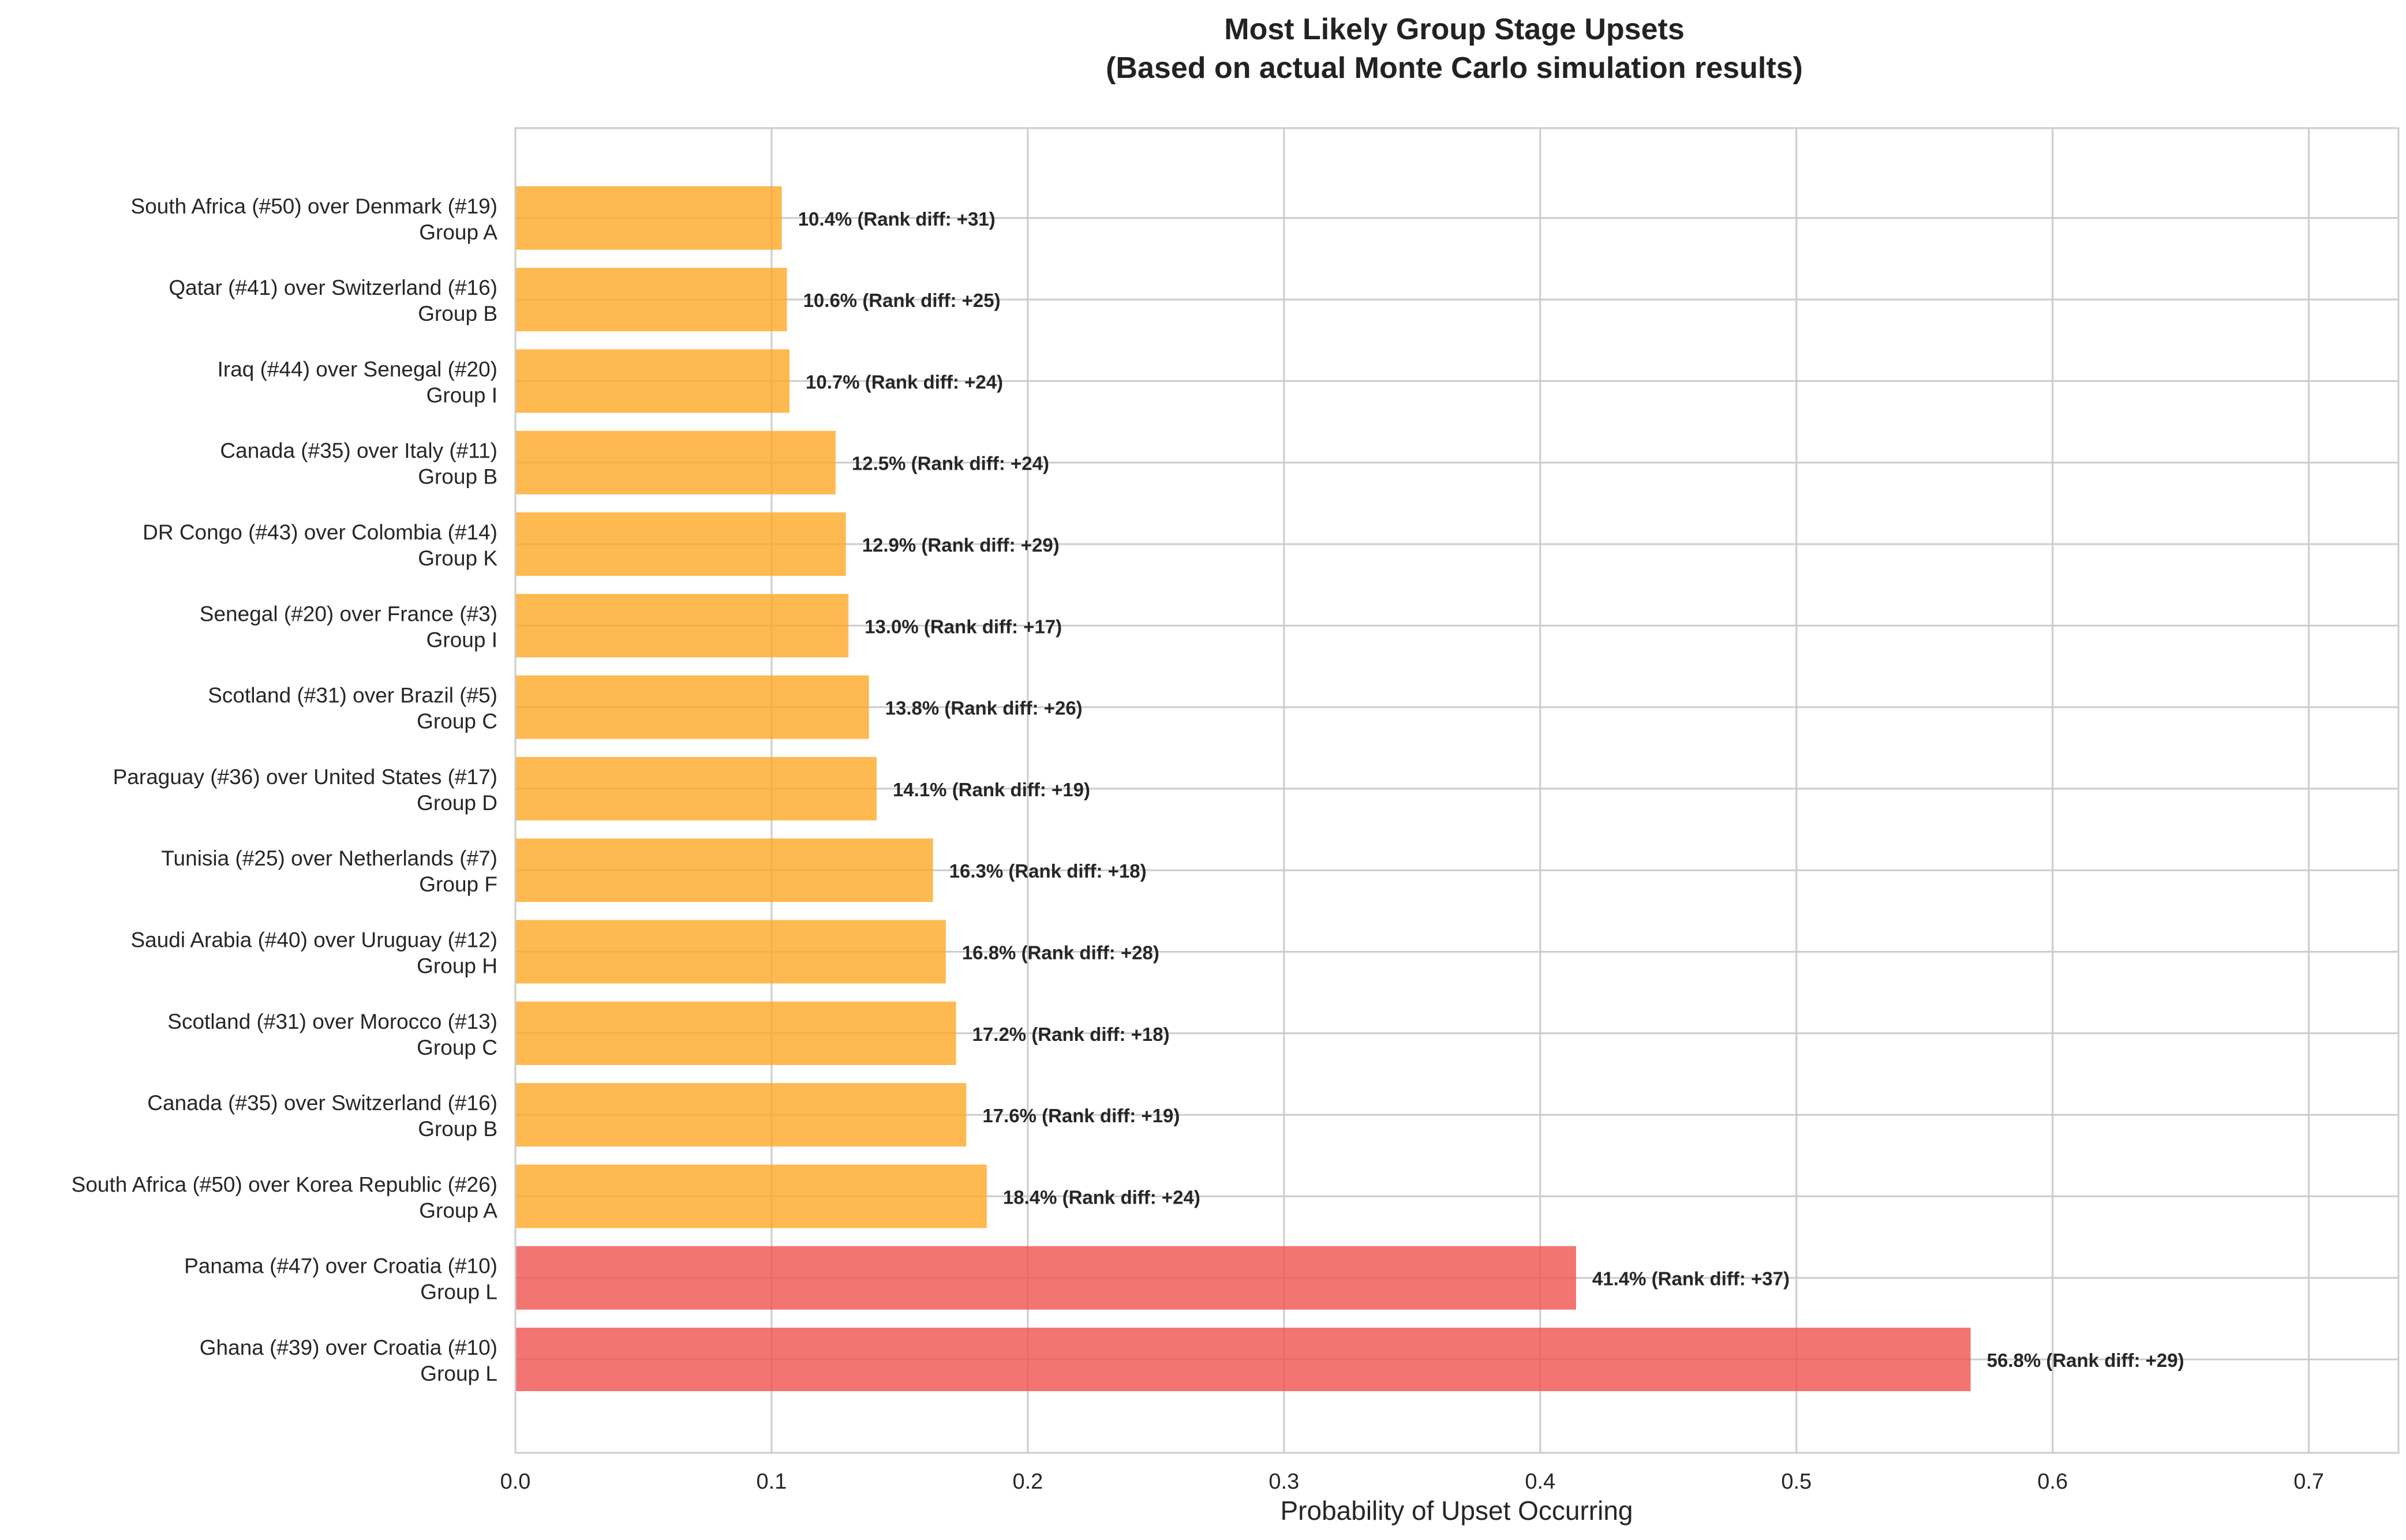 The width and height of the screenshot is (2406, 1540). I want to click on category-matchup-label: Tunisia (#25) over Netherlands (#7), so click(329, 858).